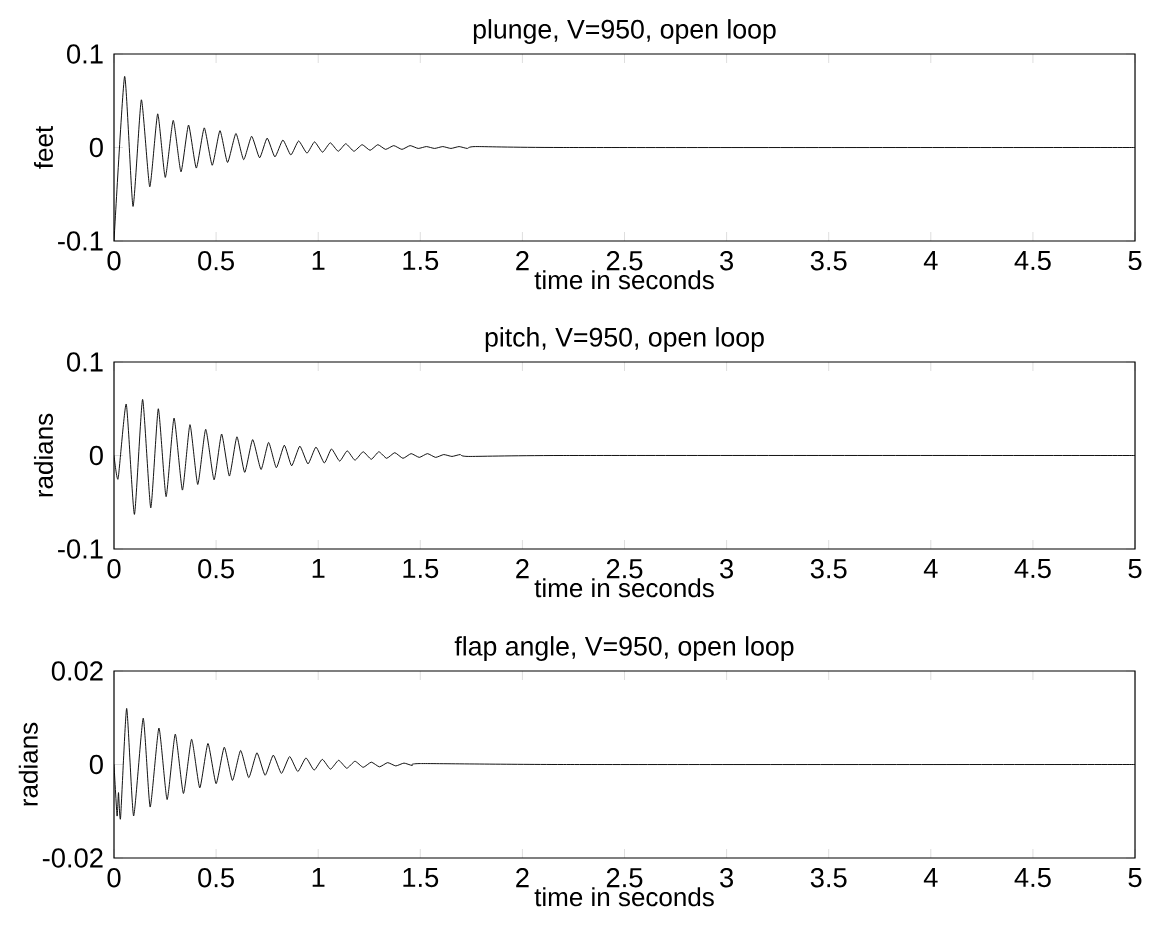  I want to click on y-axis-title: feet, so click(43, 147).